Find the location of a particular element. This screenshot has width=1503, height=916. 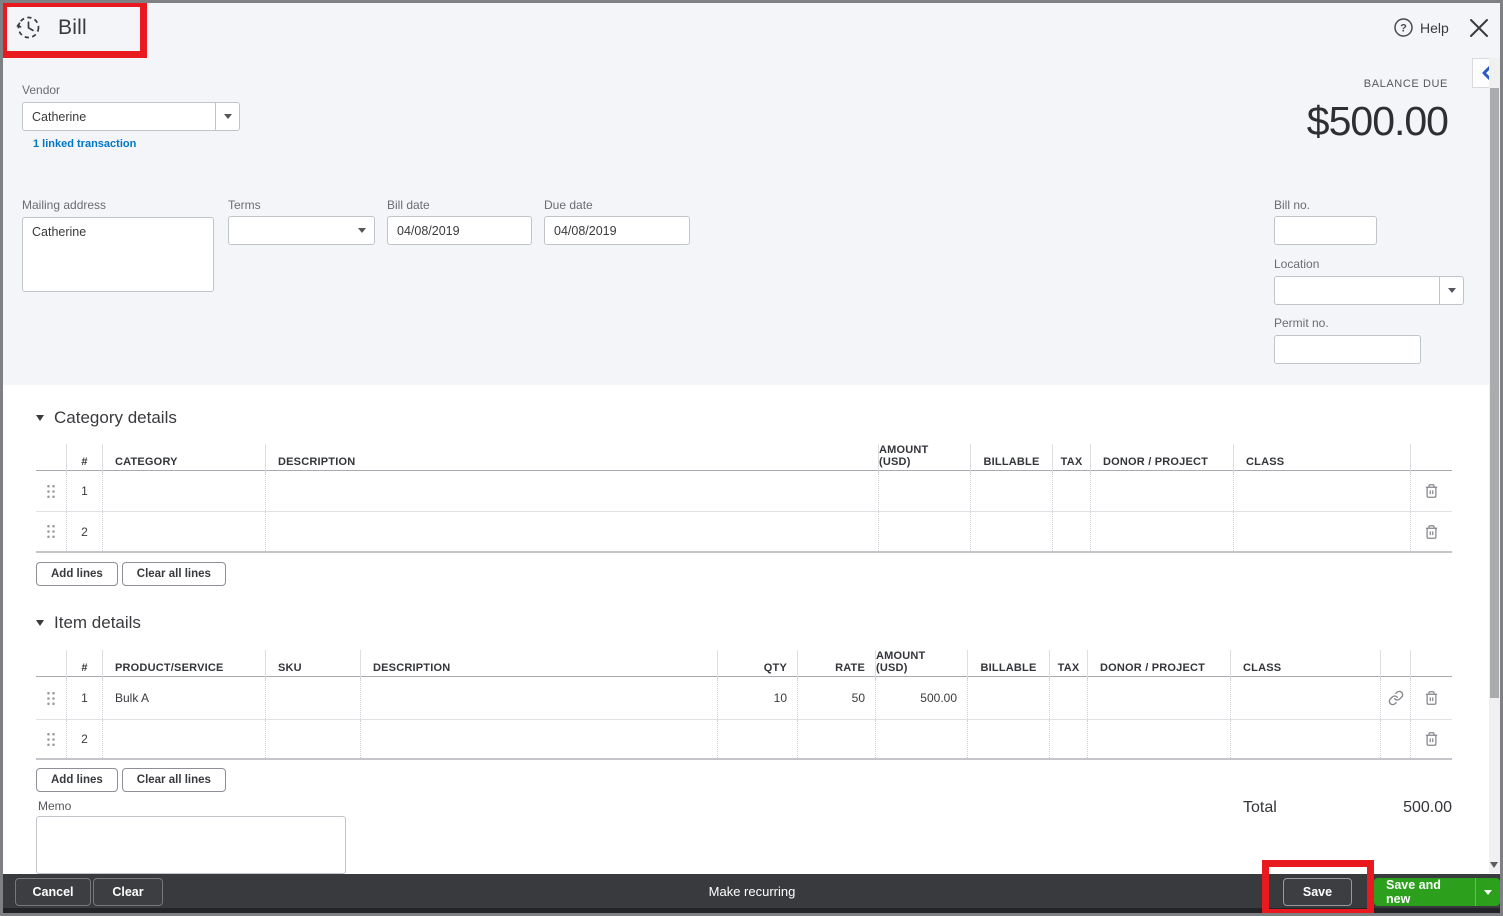

permit-no-input is located at coordinates (1347, 349).